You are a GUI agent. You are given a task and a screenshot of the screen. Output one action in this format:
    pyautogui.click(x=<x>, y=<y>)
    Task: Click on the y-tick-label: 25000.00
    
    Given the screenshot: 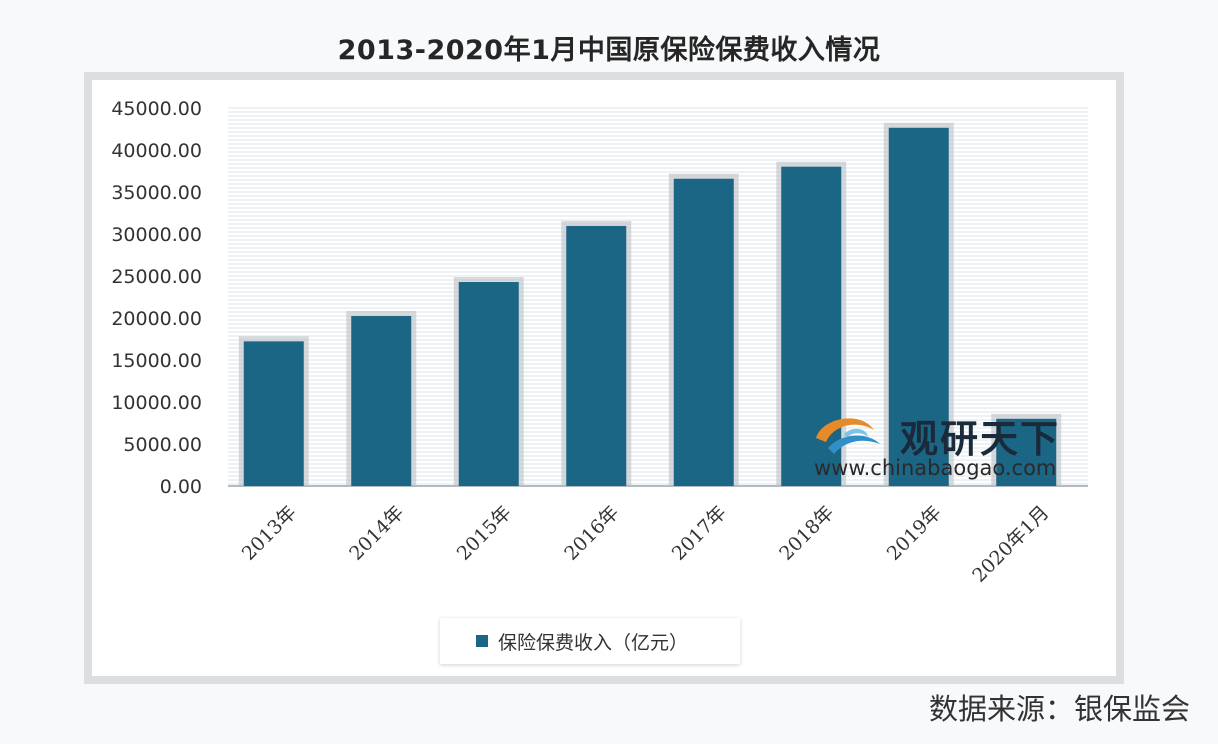 What is the action you would take?
    pyautogui.click(x=156, y=277)
    